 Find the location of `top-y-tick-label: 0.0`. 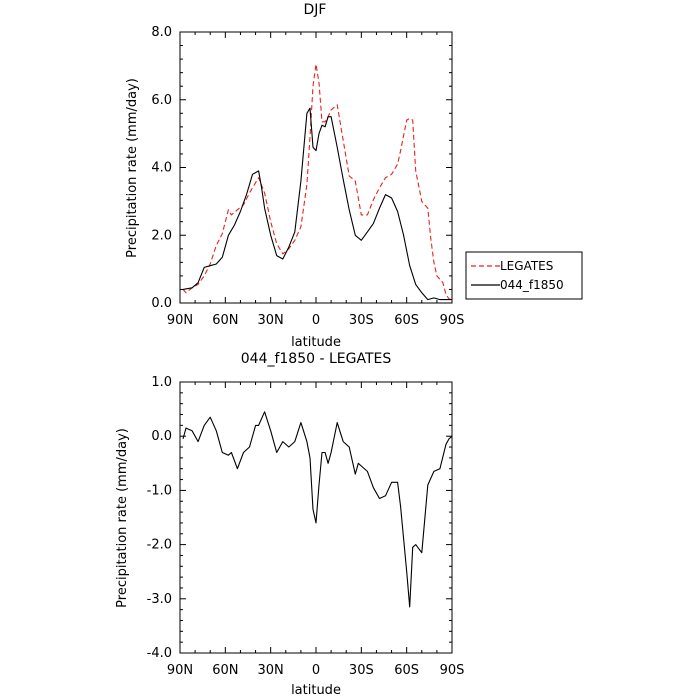

top-y-tick-label: 0.0 is located at coordinates (161, 303).